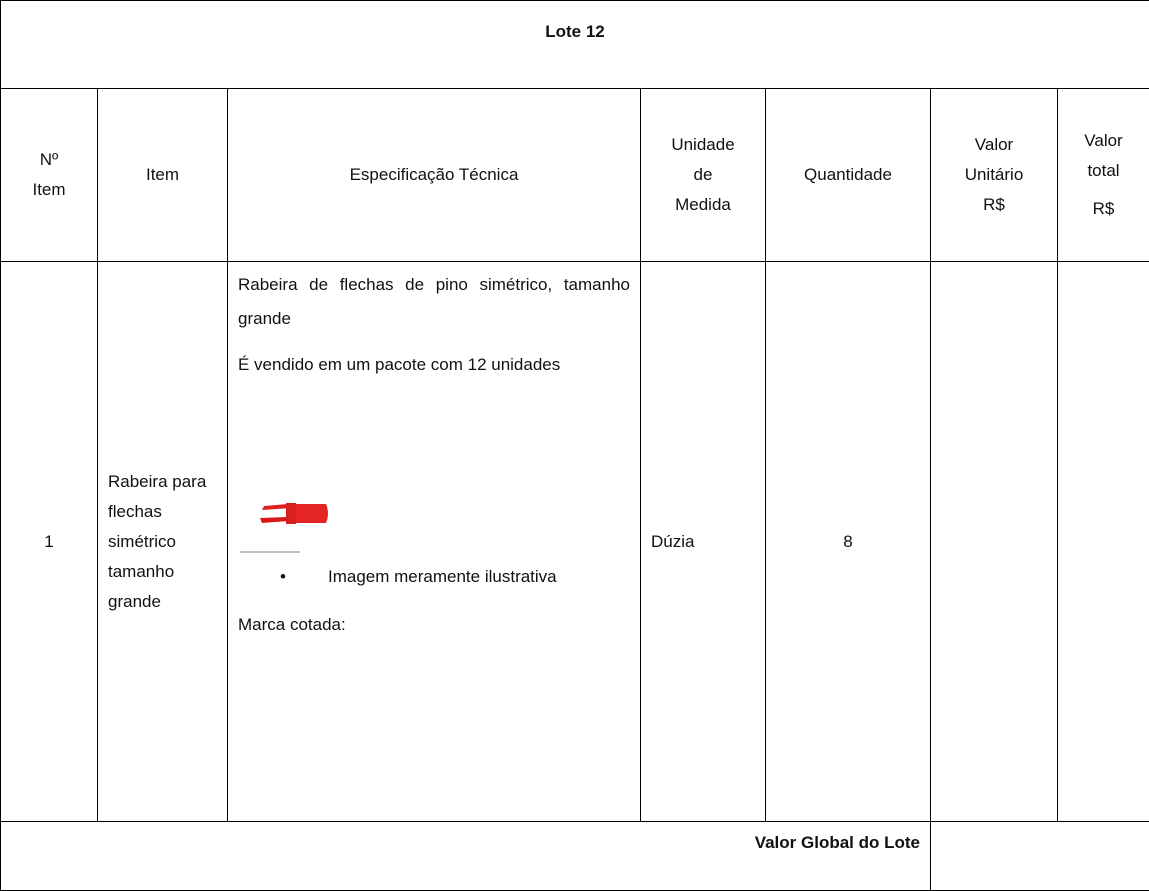 Image resolution: width=1149 pixels, height=891 pixels. I want to click on header-text: Unidade, so click(703, 145).